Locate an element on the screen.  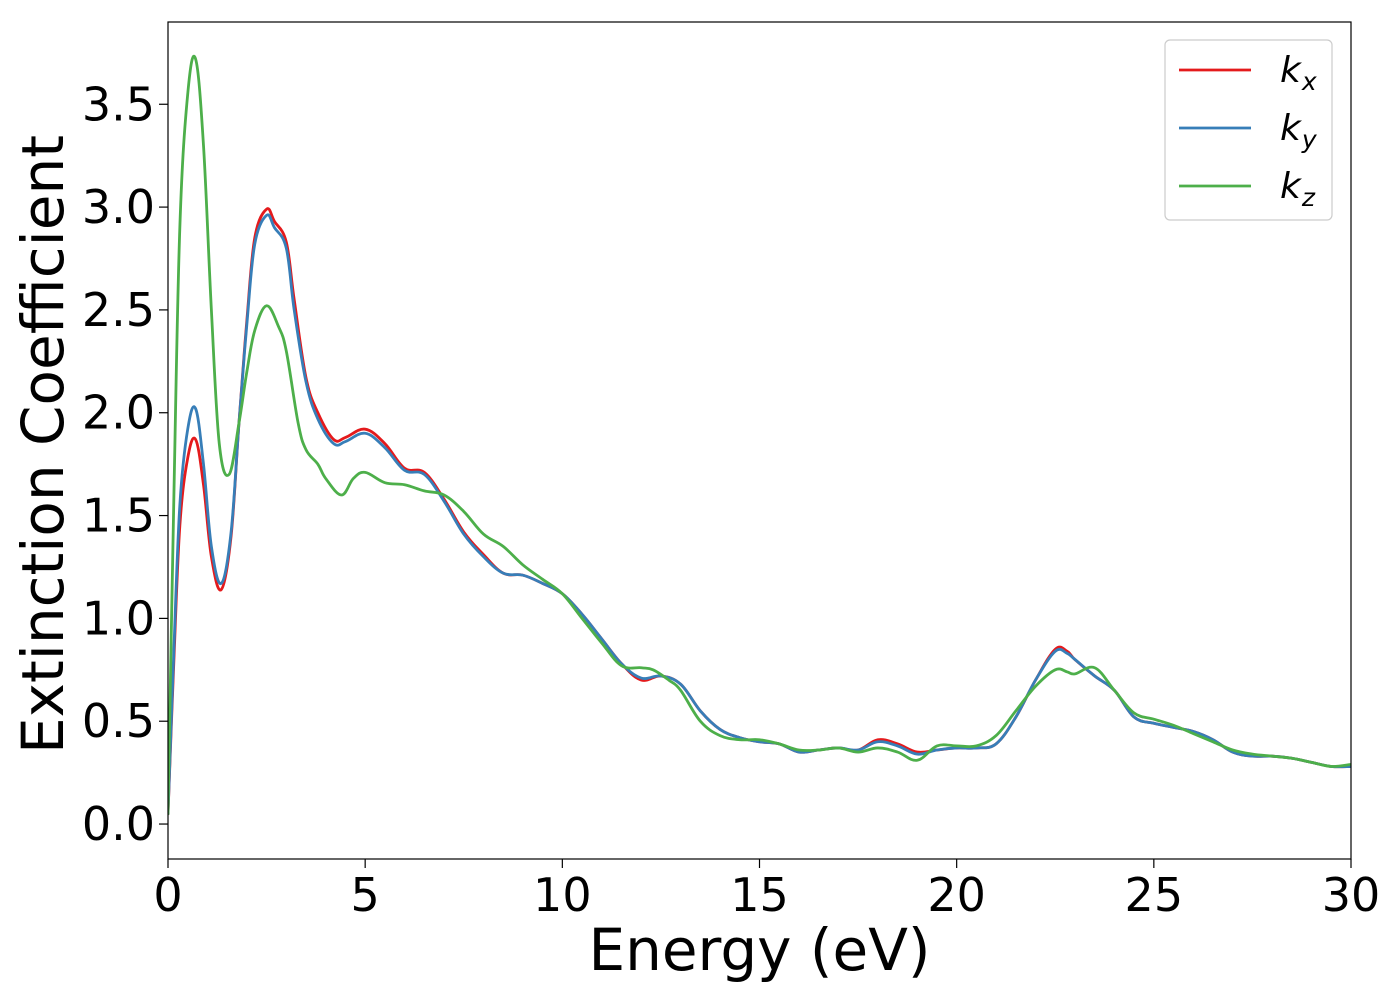
y-tick-label: 1.0 is located at coordinates (118, 618).